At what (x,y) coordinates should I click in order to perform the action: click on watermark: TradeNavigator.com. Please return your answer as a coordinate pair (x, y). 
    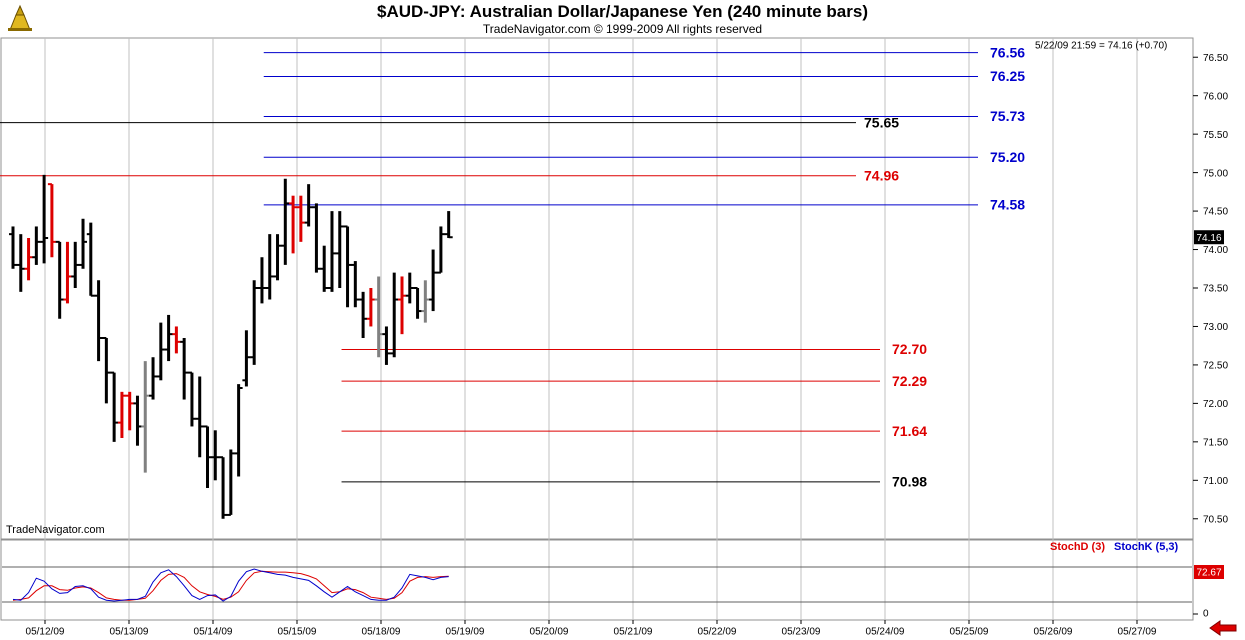
    Looking at the image, I should click on (55, 530).